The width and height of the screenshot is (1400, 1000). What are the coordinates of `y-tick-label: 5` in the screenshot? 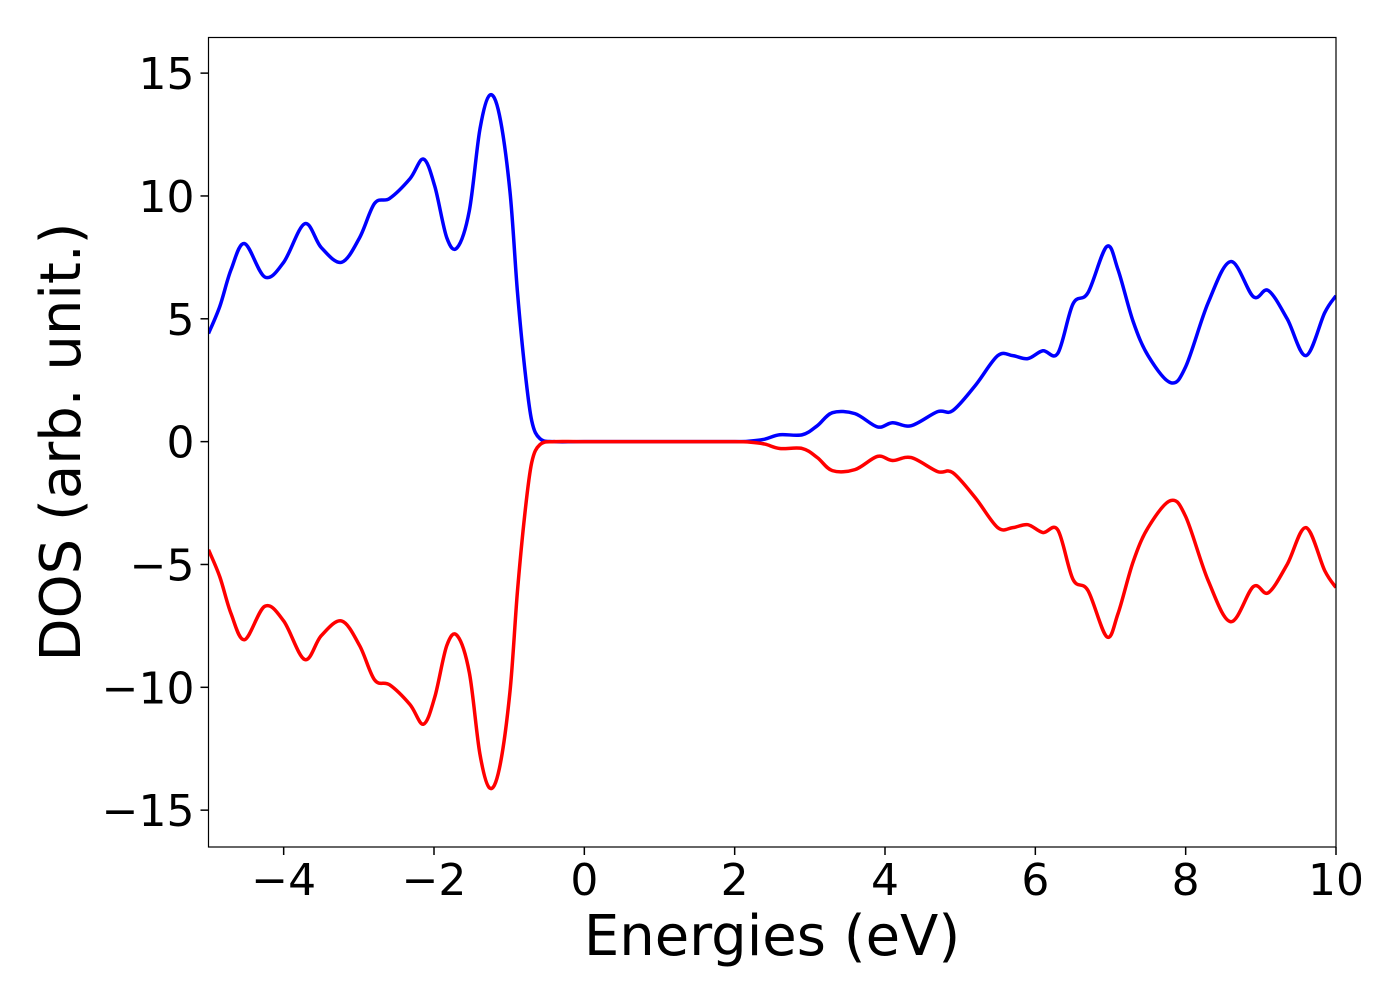 It's located at (181, 320).